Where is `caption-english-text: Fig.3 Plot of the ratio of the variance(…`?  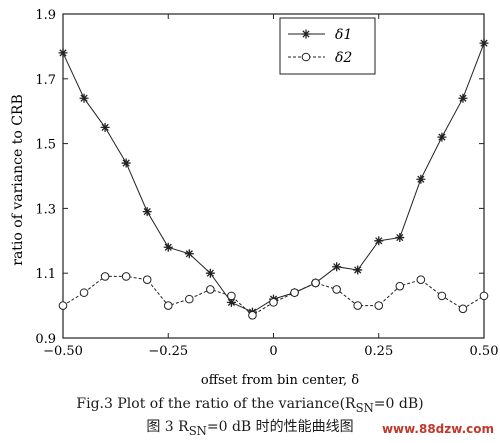
caption-english-text: Fig.3 Plot of the ratio of the variance(… is located at coordinates (216, 404).